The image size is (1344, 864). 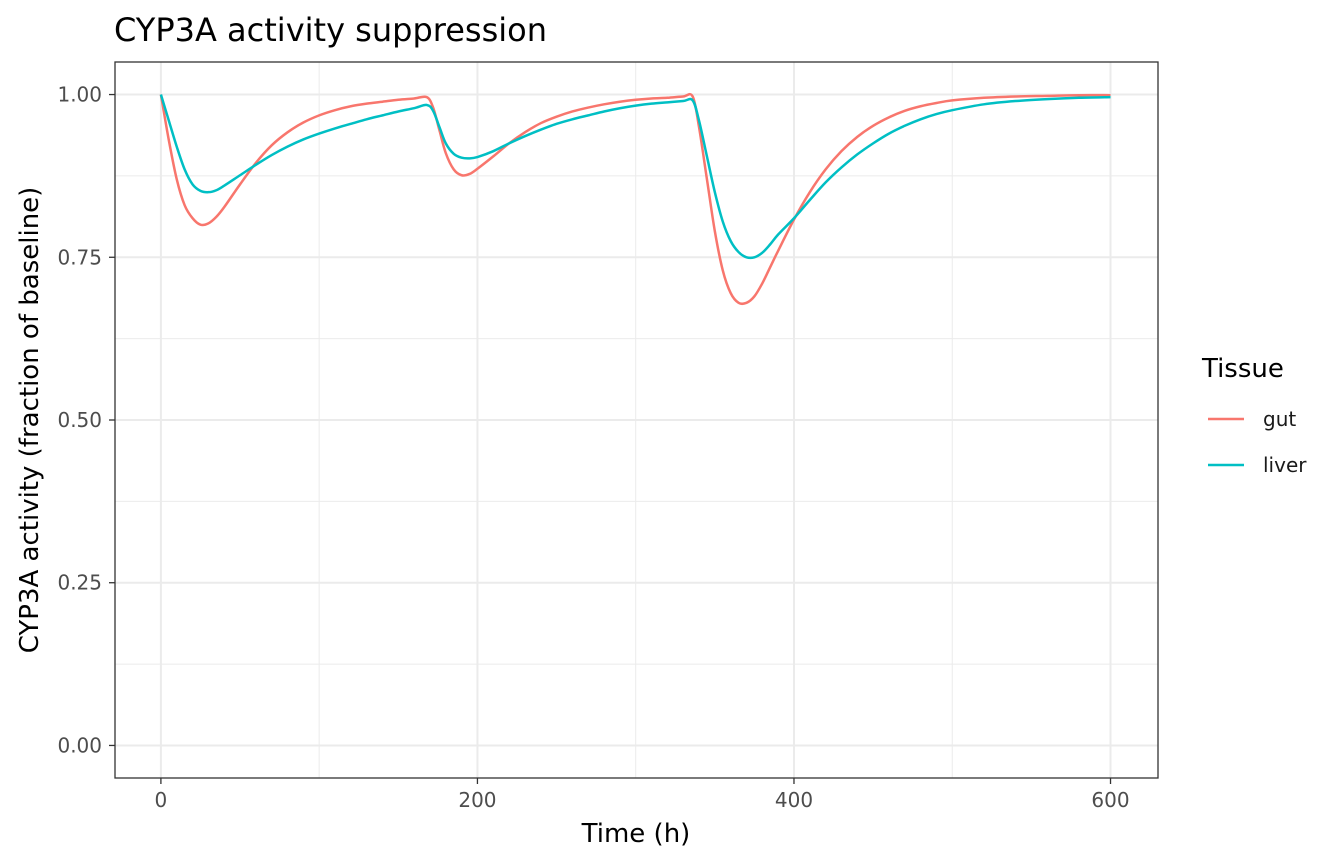 What do you see at coordinates (30, 420) in the screenshot?
I see `y-axis-title: CYP3A activity (fraction of baseline)` at bounding box center [30, 420].